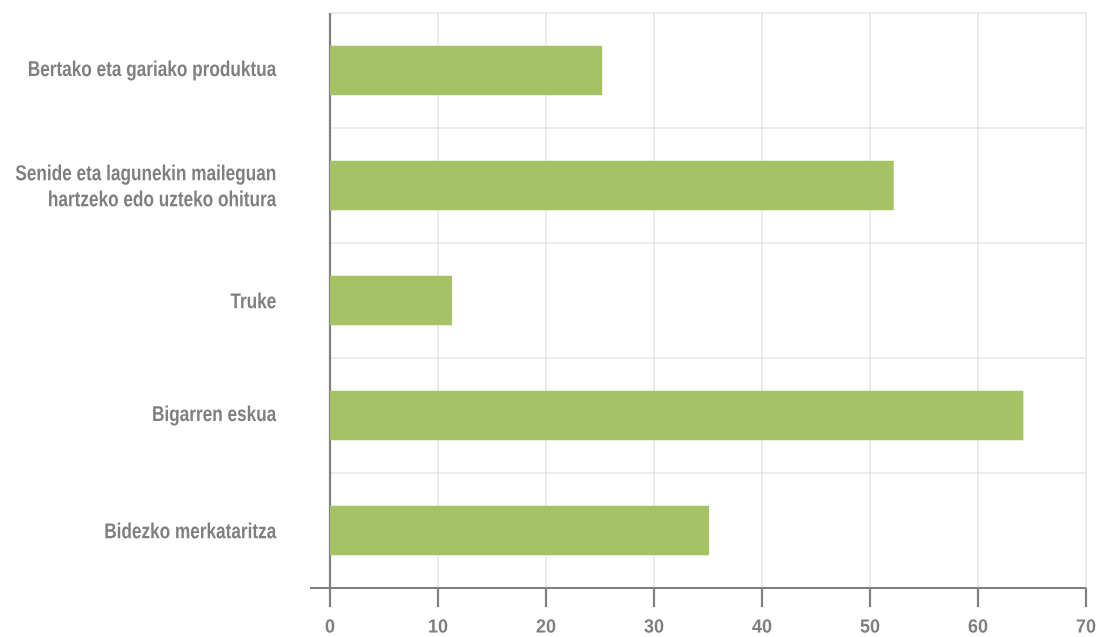  What do you see at coordinates (330, 626) in the screenshot?
I see `x-tick-label: 0` at bounding box center [330, 626].